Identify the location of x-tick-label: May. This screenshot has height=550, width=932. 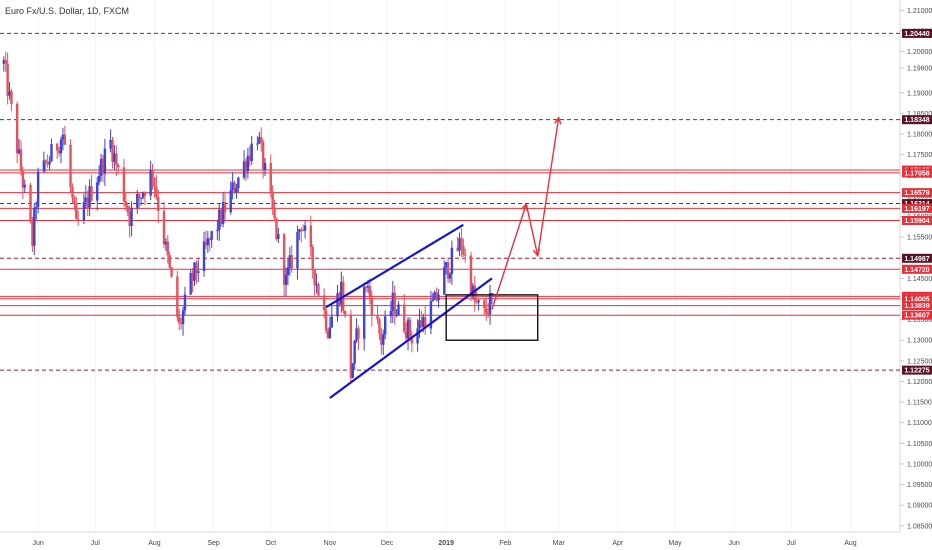
(675, 543).